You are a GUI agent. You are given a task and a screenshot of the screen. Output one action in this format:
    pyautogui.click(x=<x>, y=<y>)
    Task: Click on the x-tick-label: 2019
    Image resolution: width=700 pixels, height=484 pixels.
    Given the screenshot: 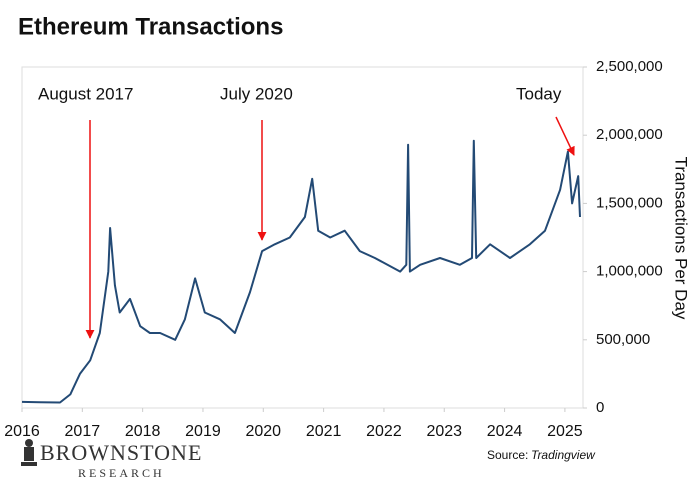 What is the action you would take?
    pyautogui.click(x=203, y=431)
    